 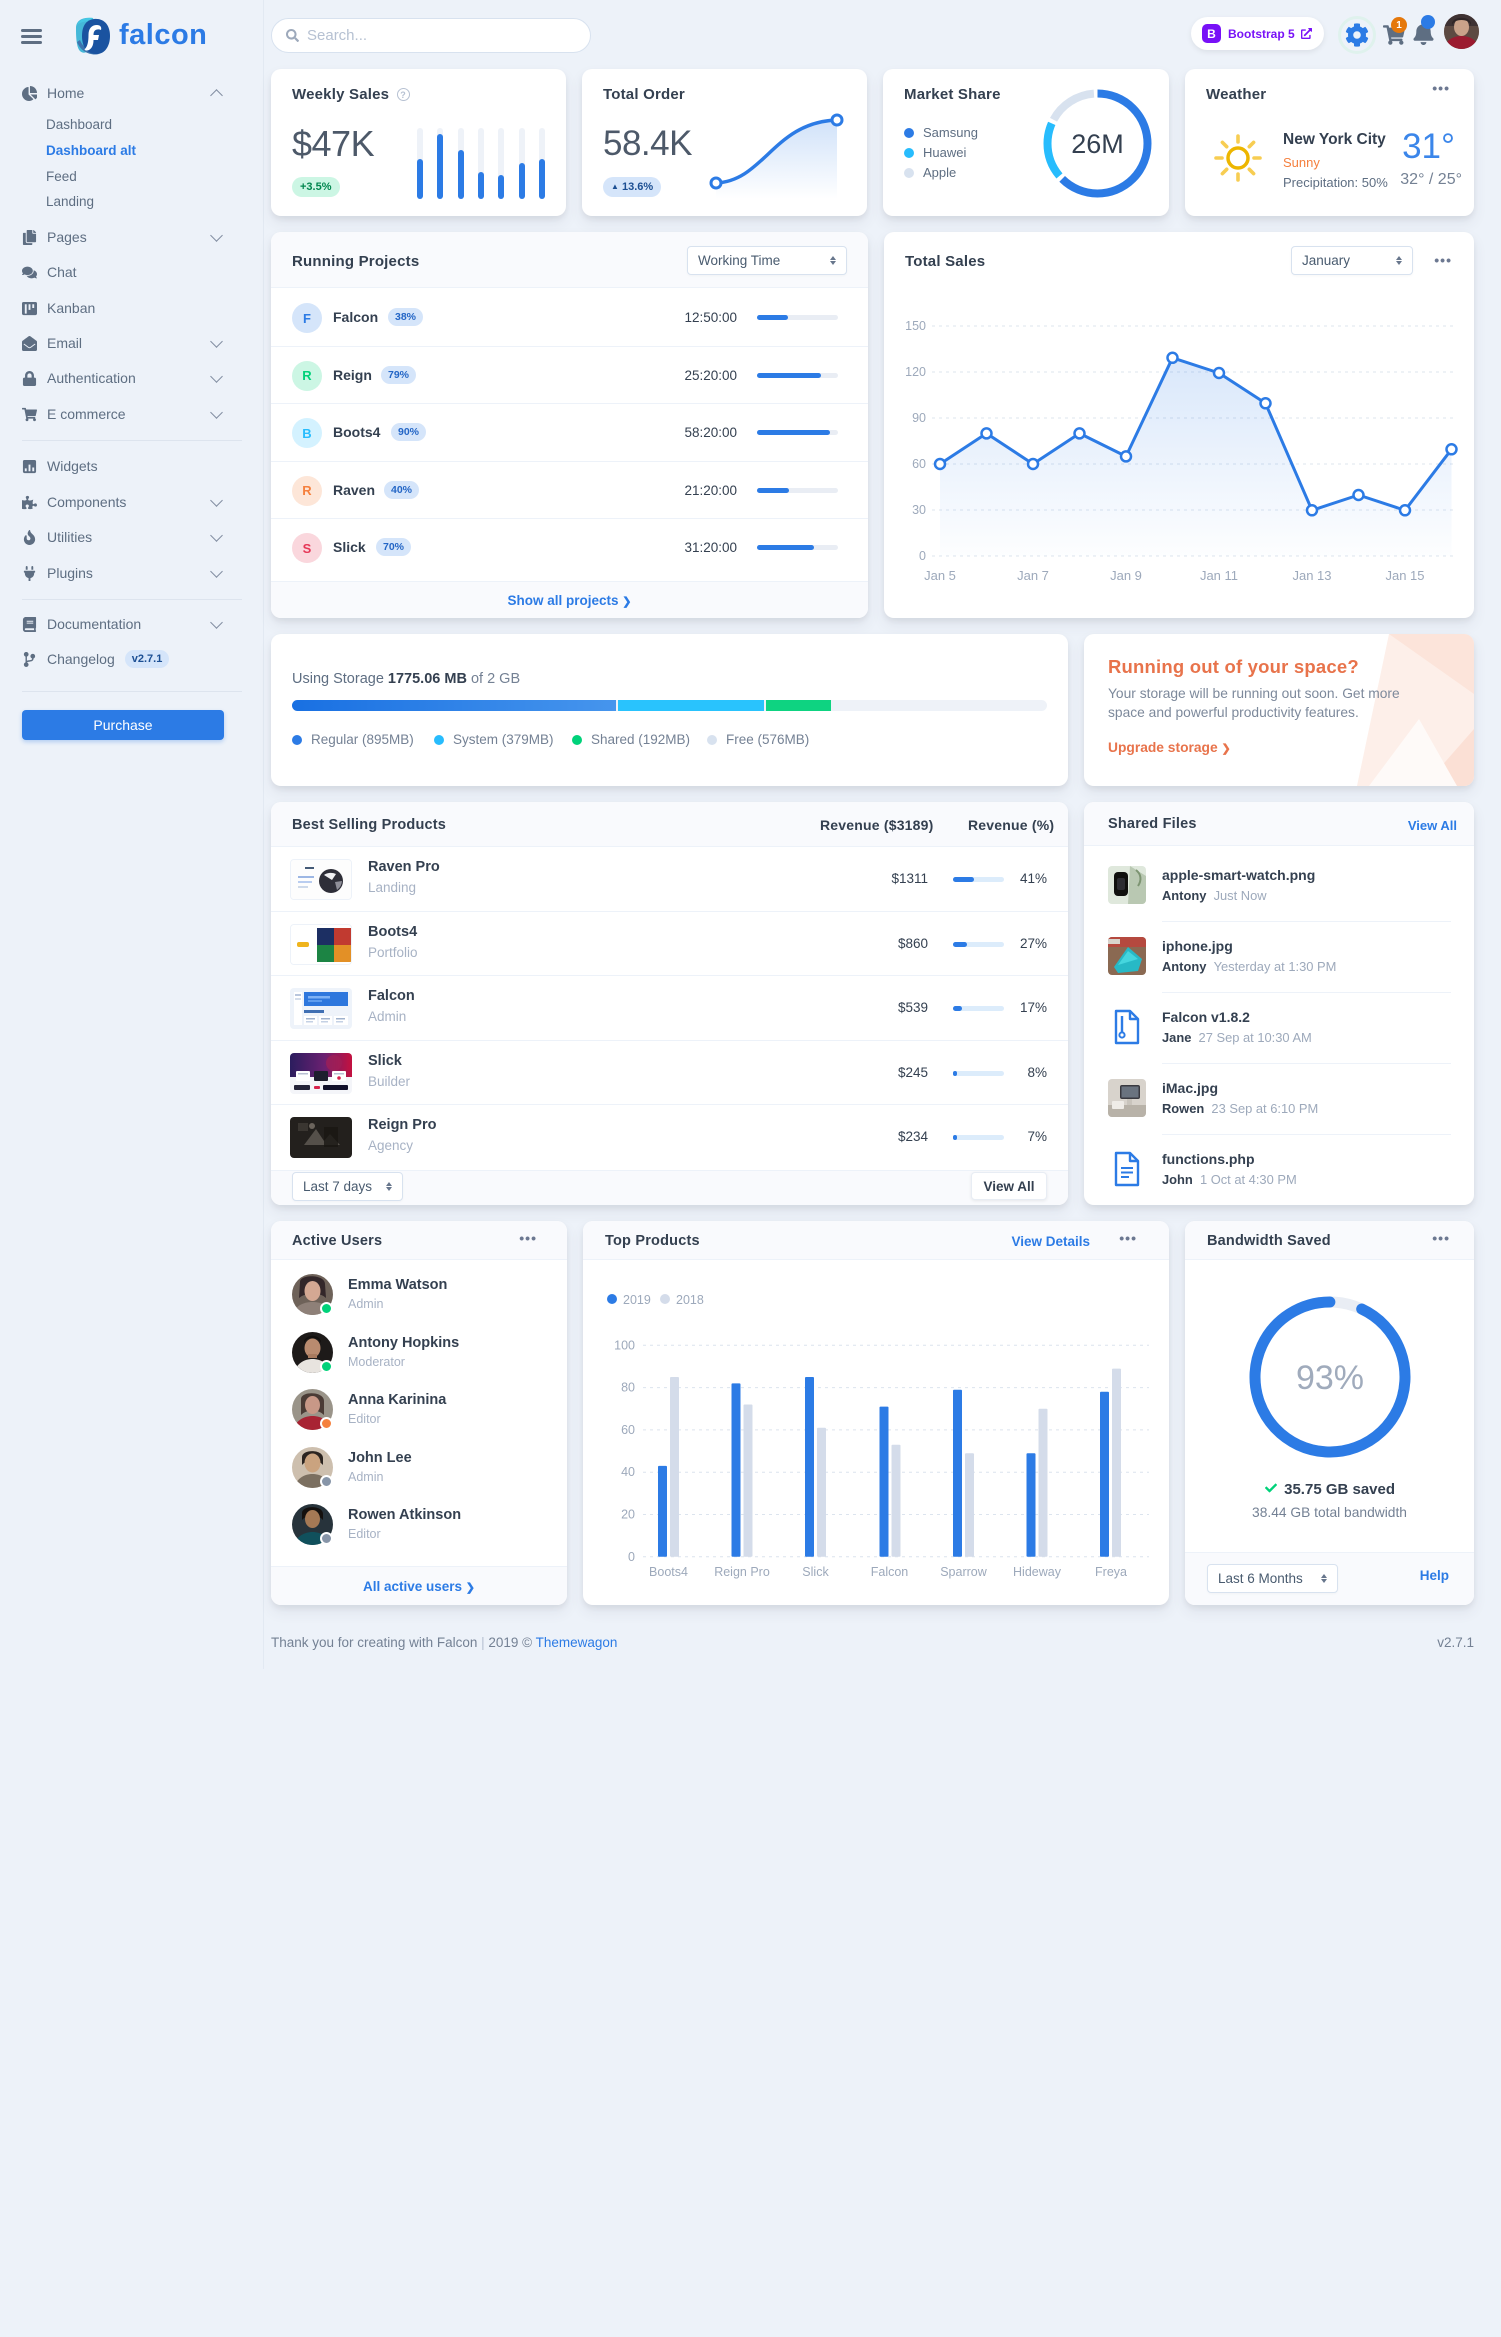 I want to click on svg-text: 2018, so click(x=690, y=1300).